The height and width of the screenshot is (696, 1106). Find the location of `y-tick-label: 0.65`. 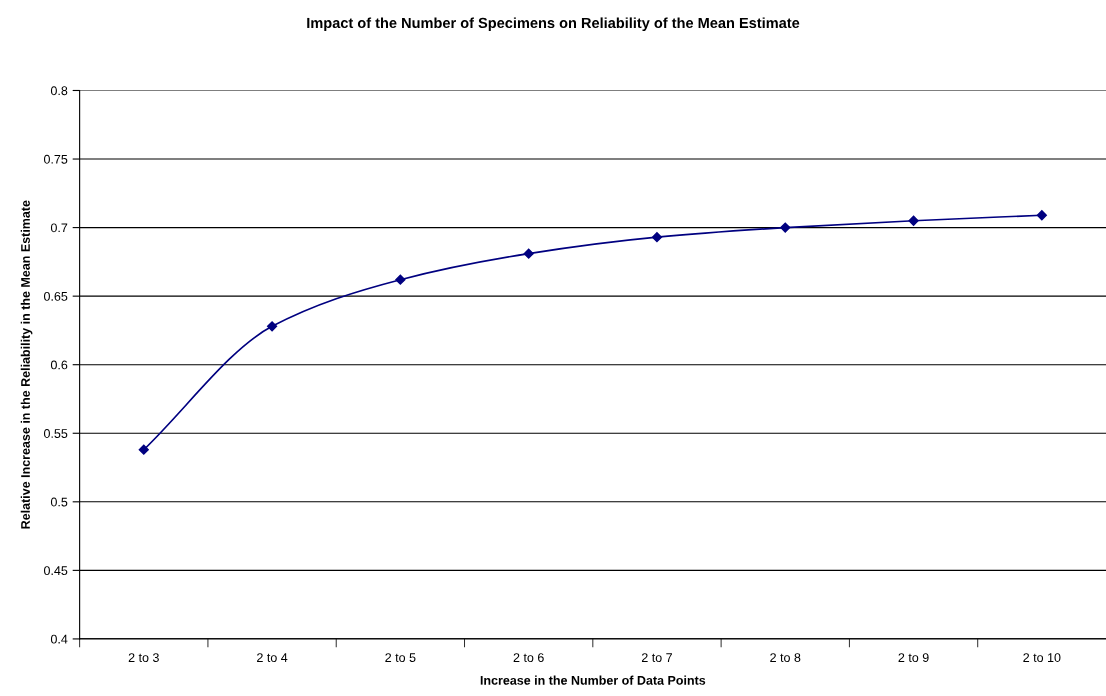

y-tick-label: 0.65 is located at coordinates (55, 296).